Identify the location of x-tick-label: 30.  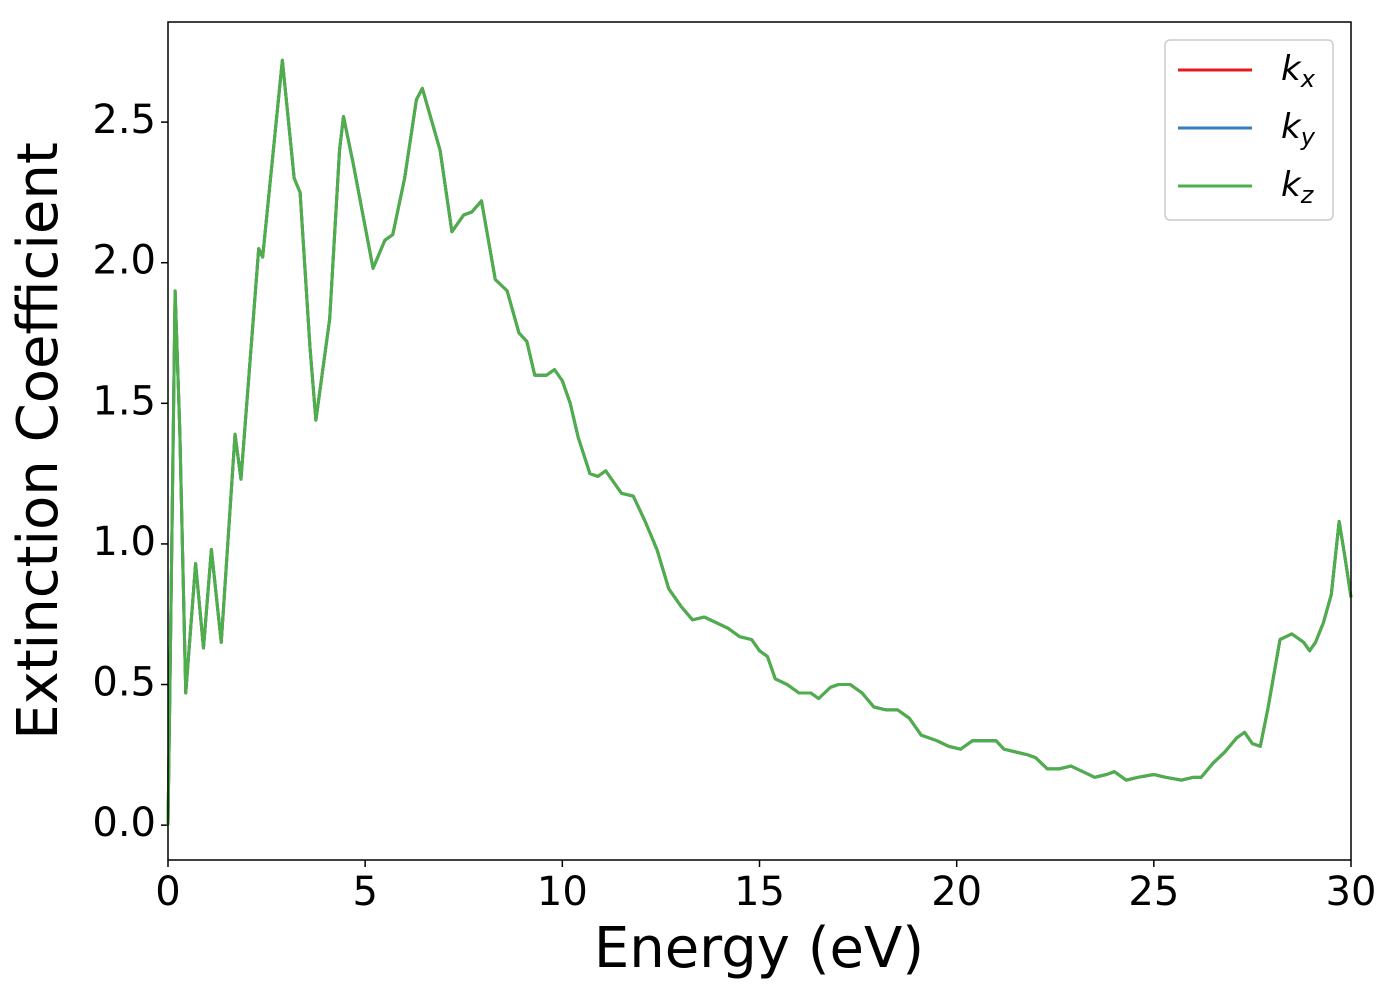
(1351, 892).